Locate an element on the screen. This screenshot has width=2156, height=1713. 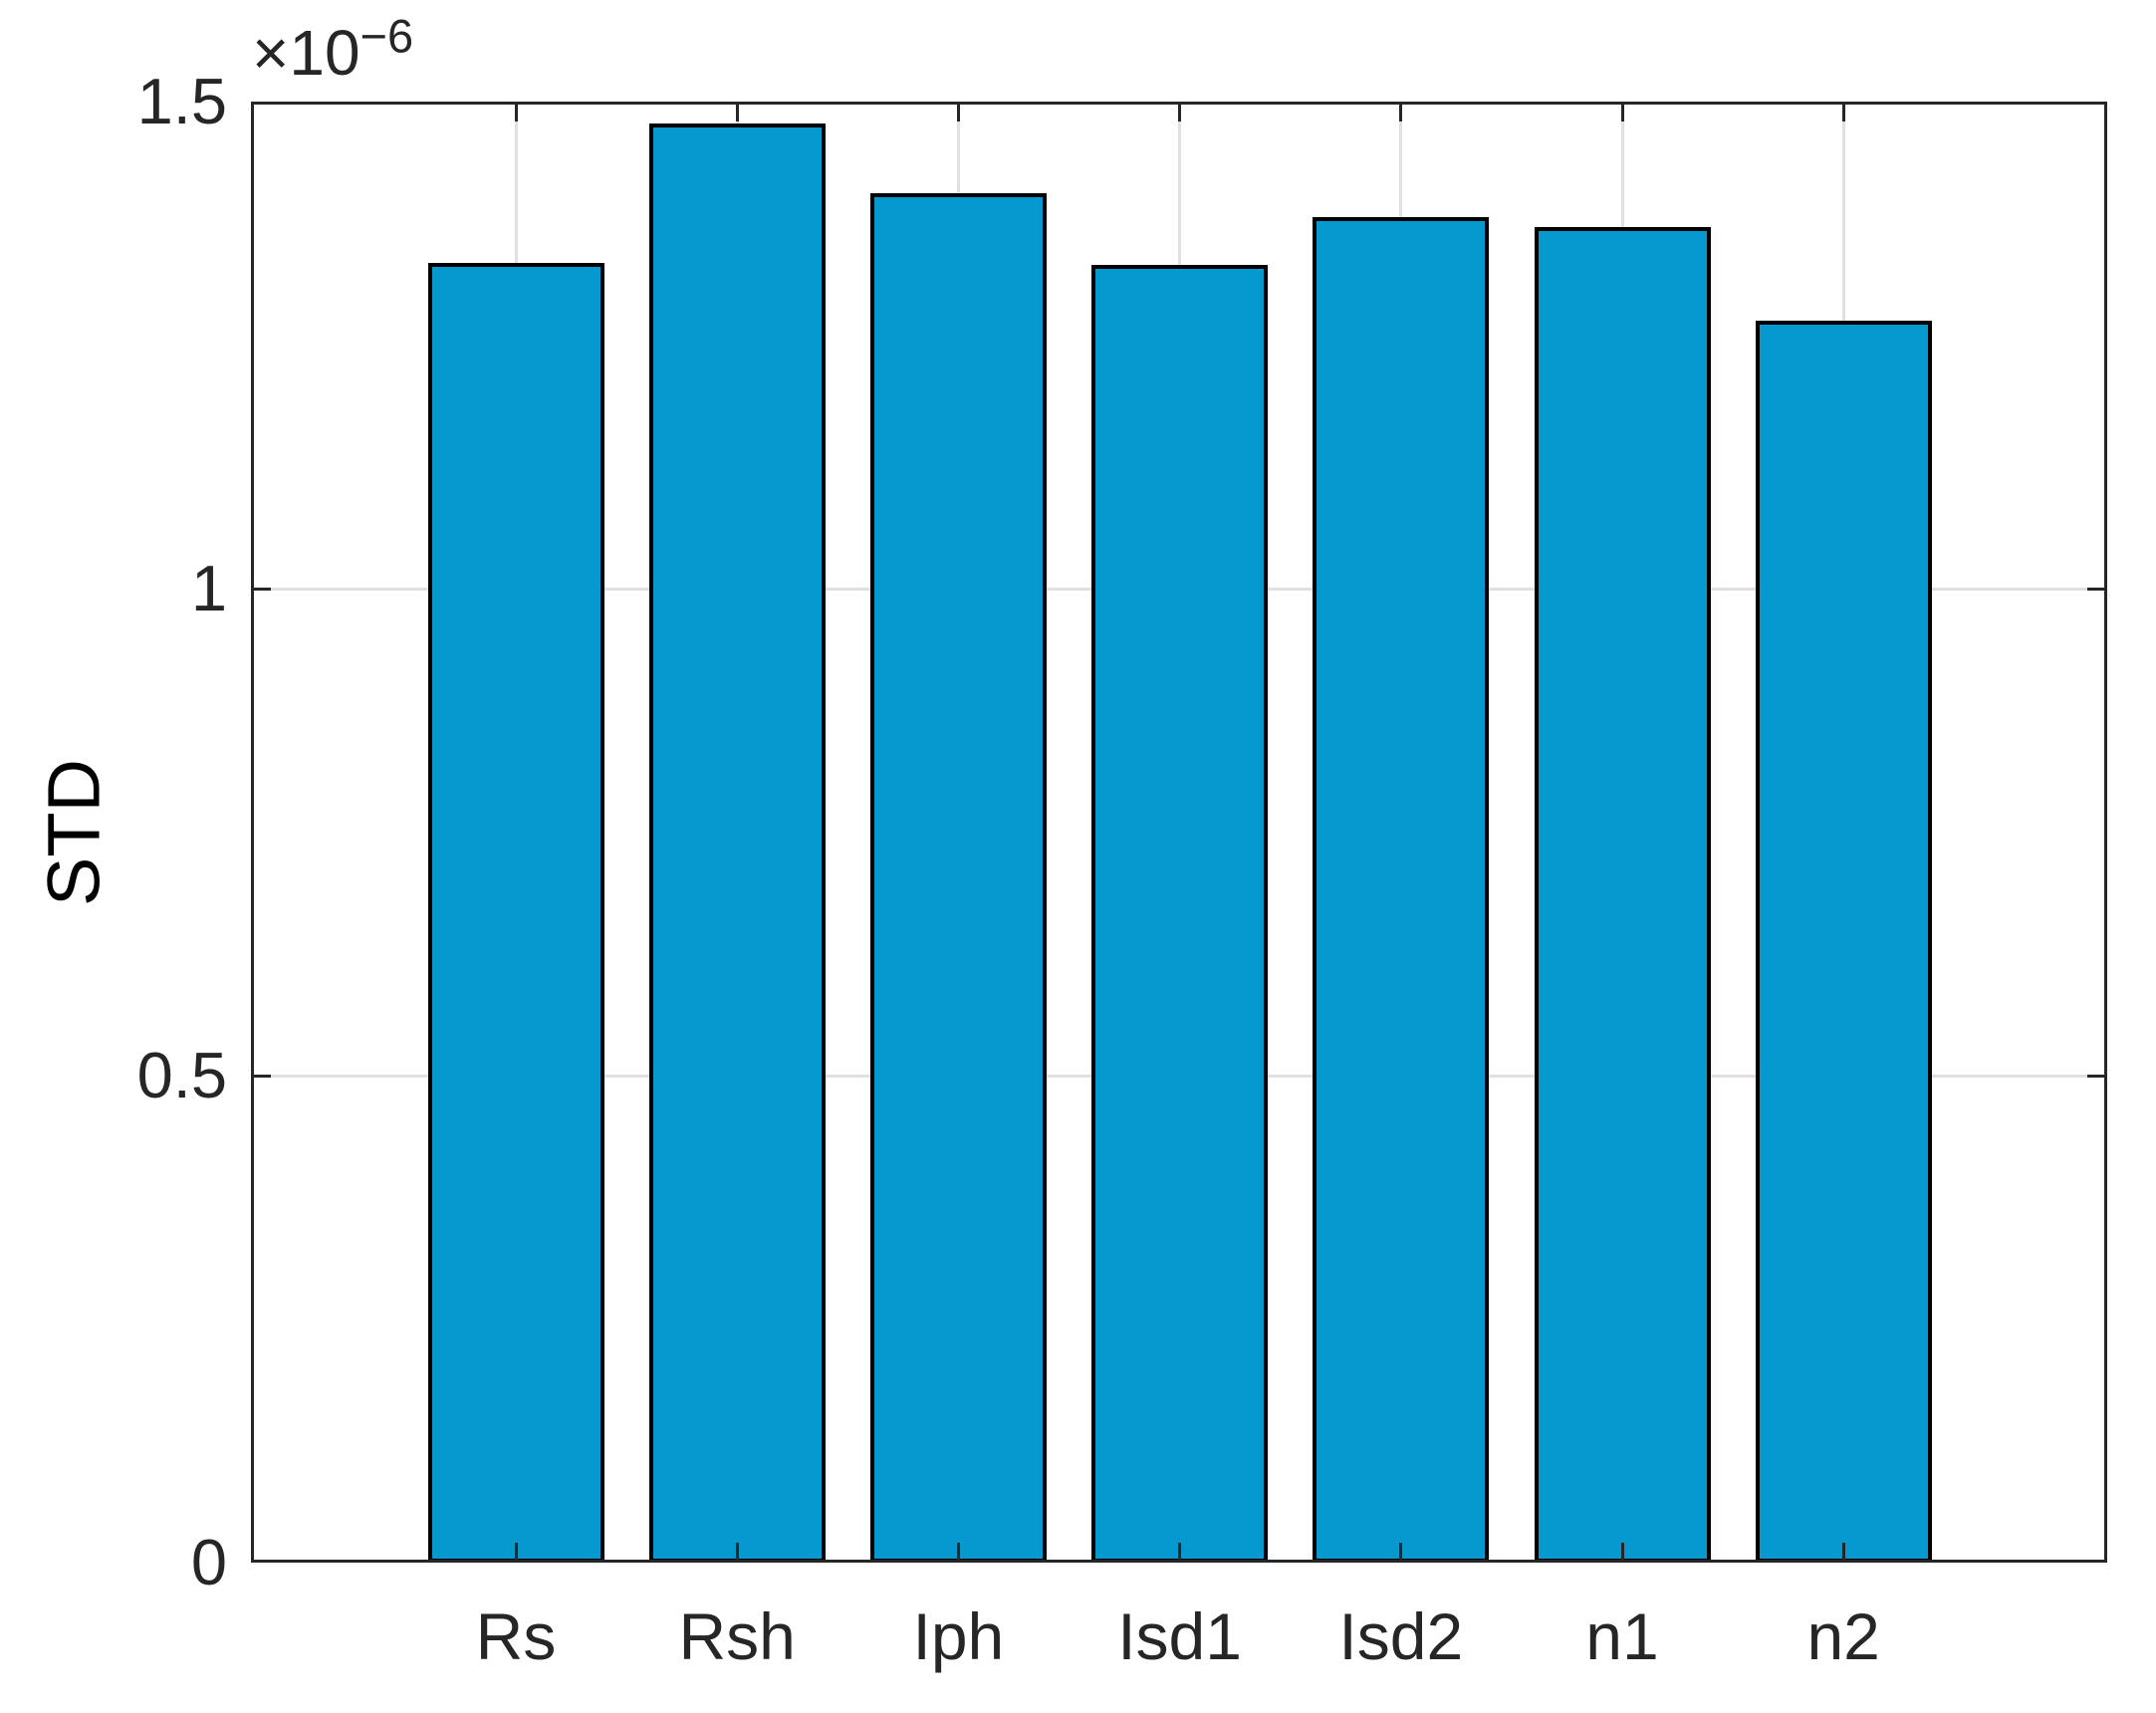
exponent-power: −6 is located at coordinates (386, 36).